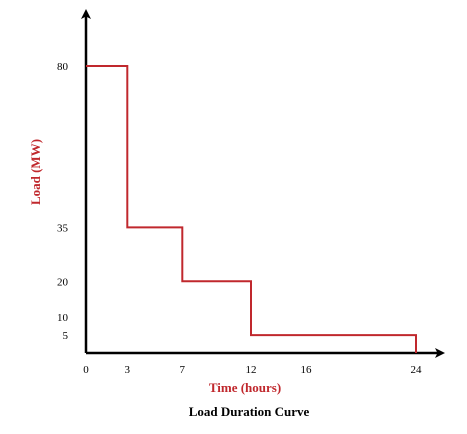 This screenshot has height=434, width=467. I want to click on y-tick-label: 5, so click(66, 336).